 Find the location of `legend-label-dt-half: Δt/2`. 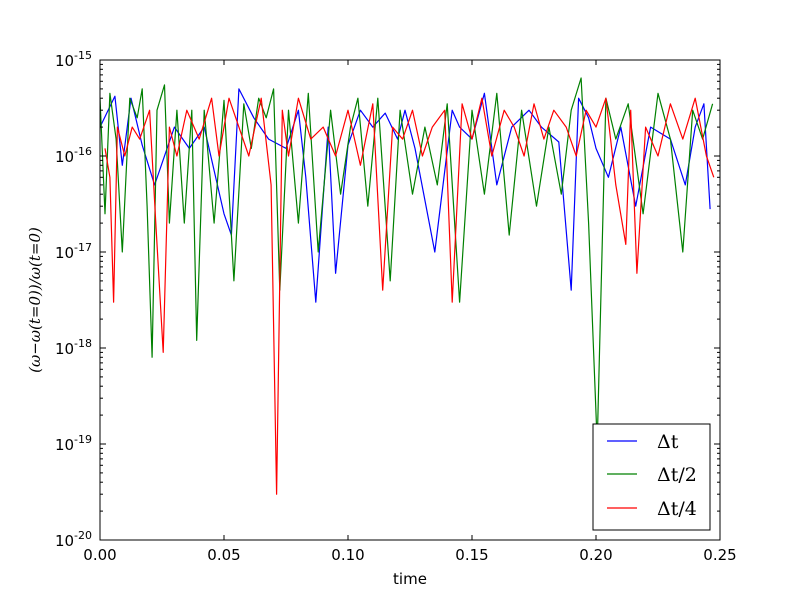

legend-label-dt-half: Δt/2 is located at coordinates (677, 475).